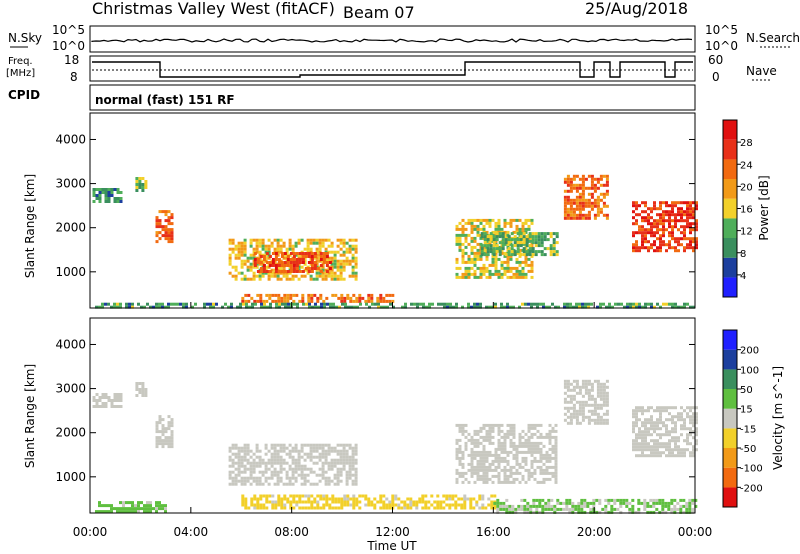 The width and height of the screenshot is (800, 554). What do you see at coordinates (594, 532) in the screenshot?
I see `time-tick-label: 20:00` at bounding box center [594, 532].